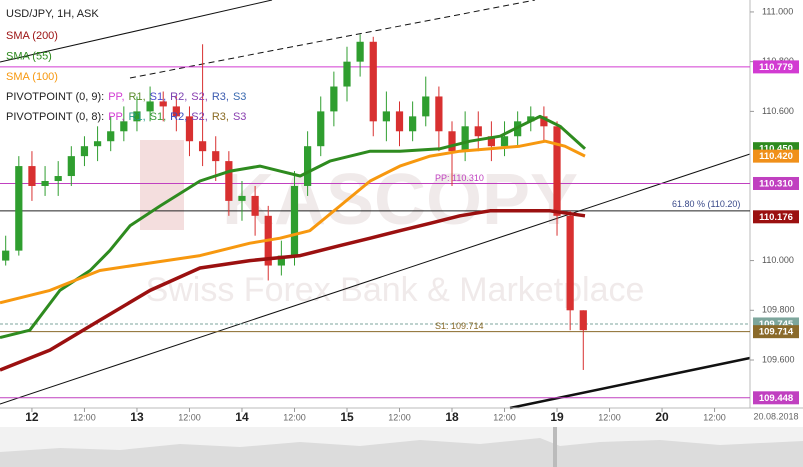 The image size is (803, 467). I want to click on navigator-handle, so click(555, 447).